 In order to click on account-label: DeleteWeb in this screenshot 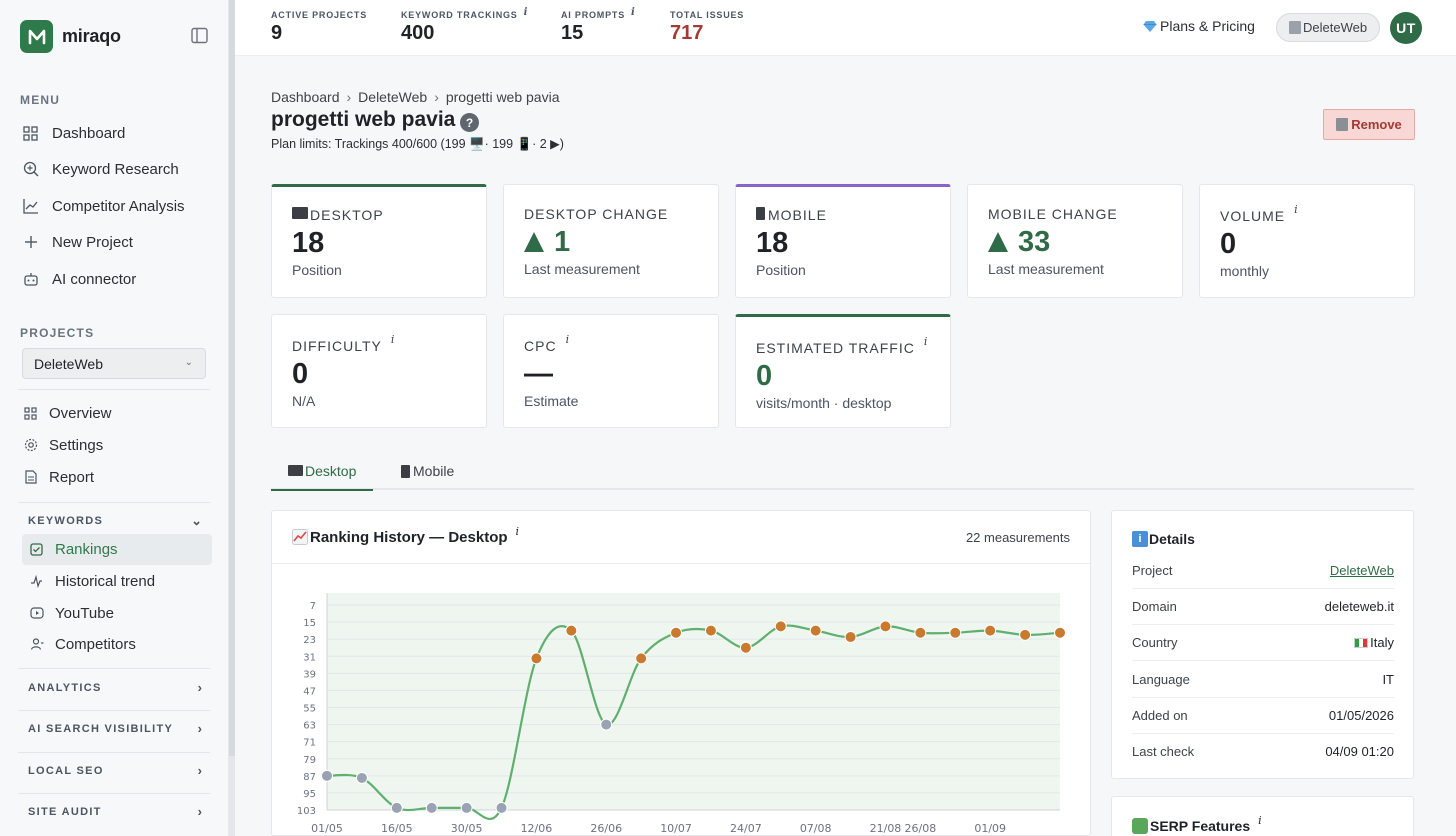, I will do `click(1335, 27)`.